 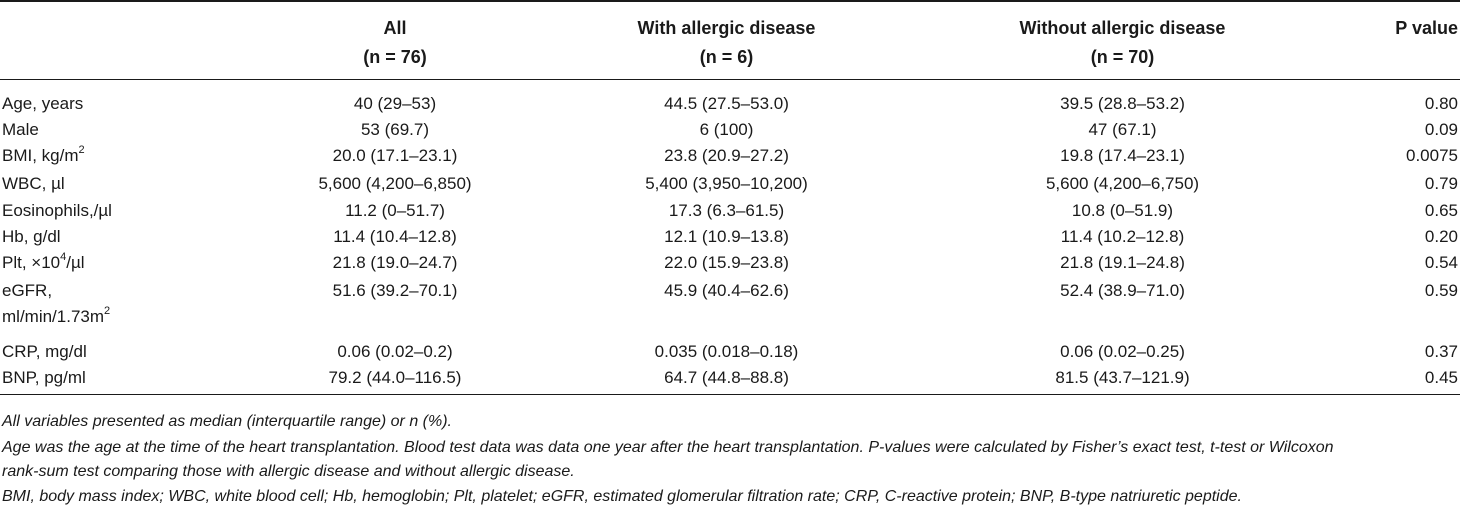 I want to click on bottom-rule, so click(x=730, y=394).